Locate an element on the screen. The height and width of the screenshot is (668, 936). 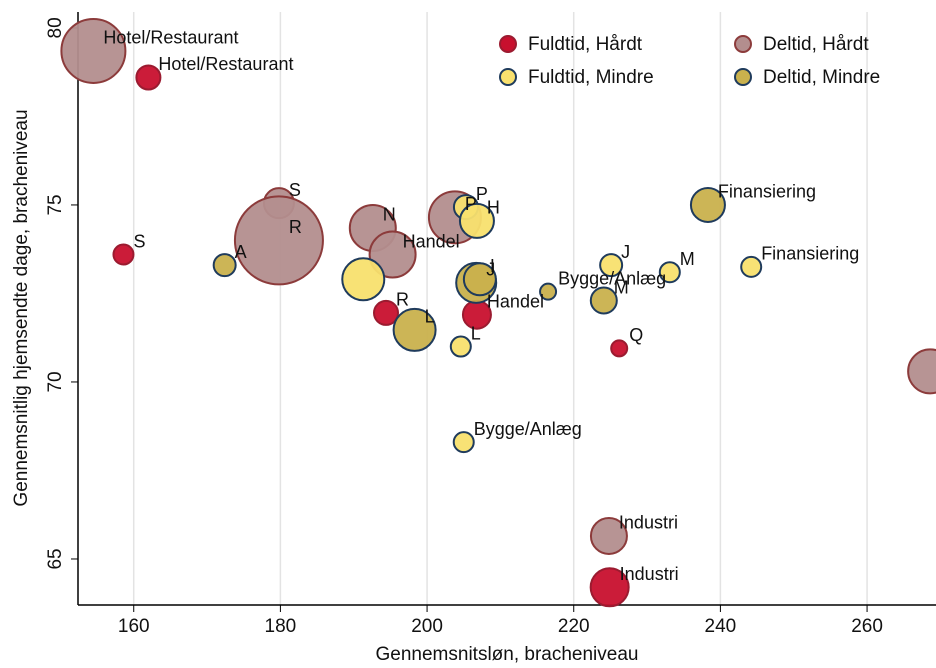
point-label: A is located at coordinates (241, 252).